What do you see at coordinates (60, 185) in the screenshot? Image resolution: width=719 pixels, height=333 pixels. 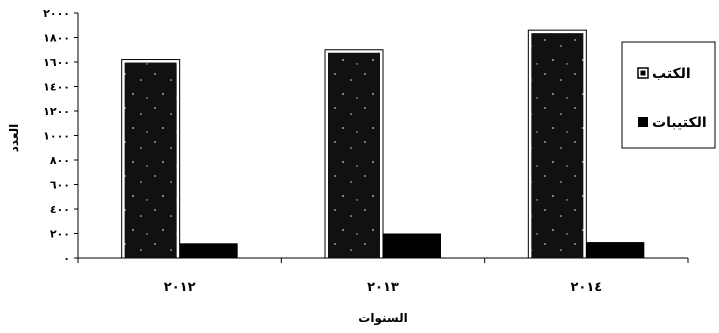 I see `y-tick-label: ٦٠٠` at bounding box center [60, 185].